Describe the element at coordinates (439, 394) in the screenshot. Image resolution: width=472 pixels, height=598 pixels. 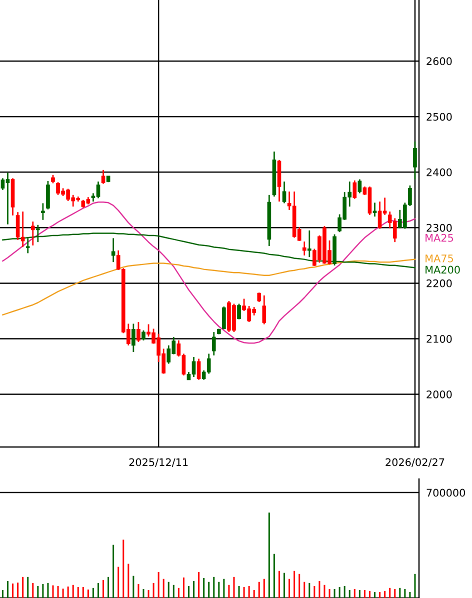
I see `y-tick-label: 2000` at that location.